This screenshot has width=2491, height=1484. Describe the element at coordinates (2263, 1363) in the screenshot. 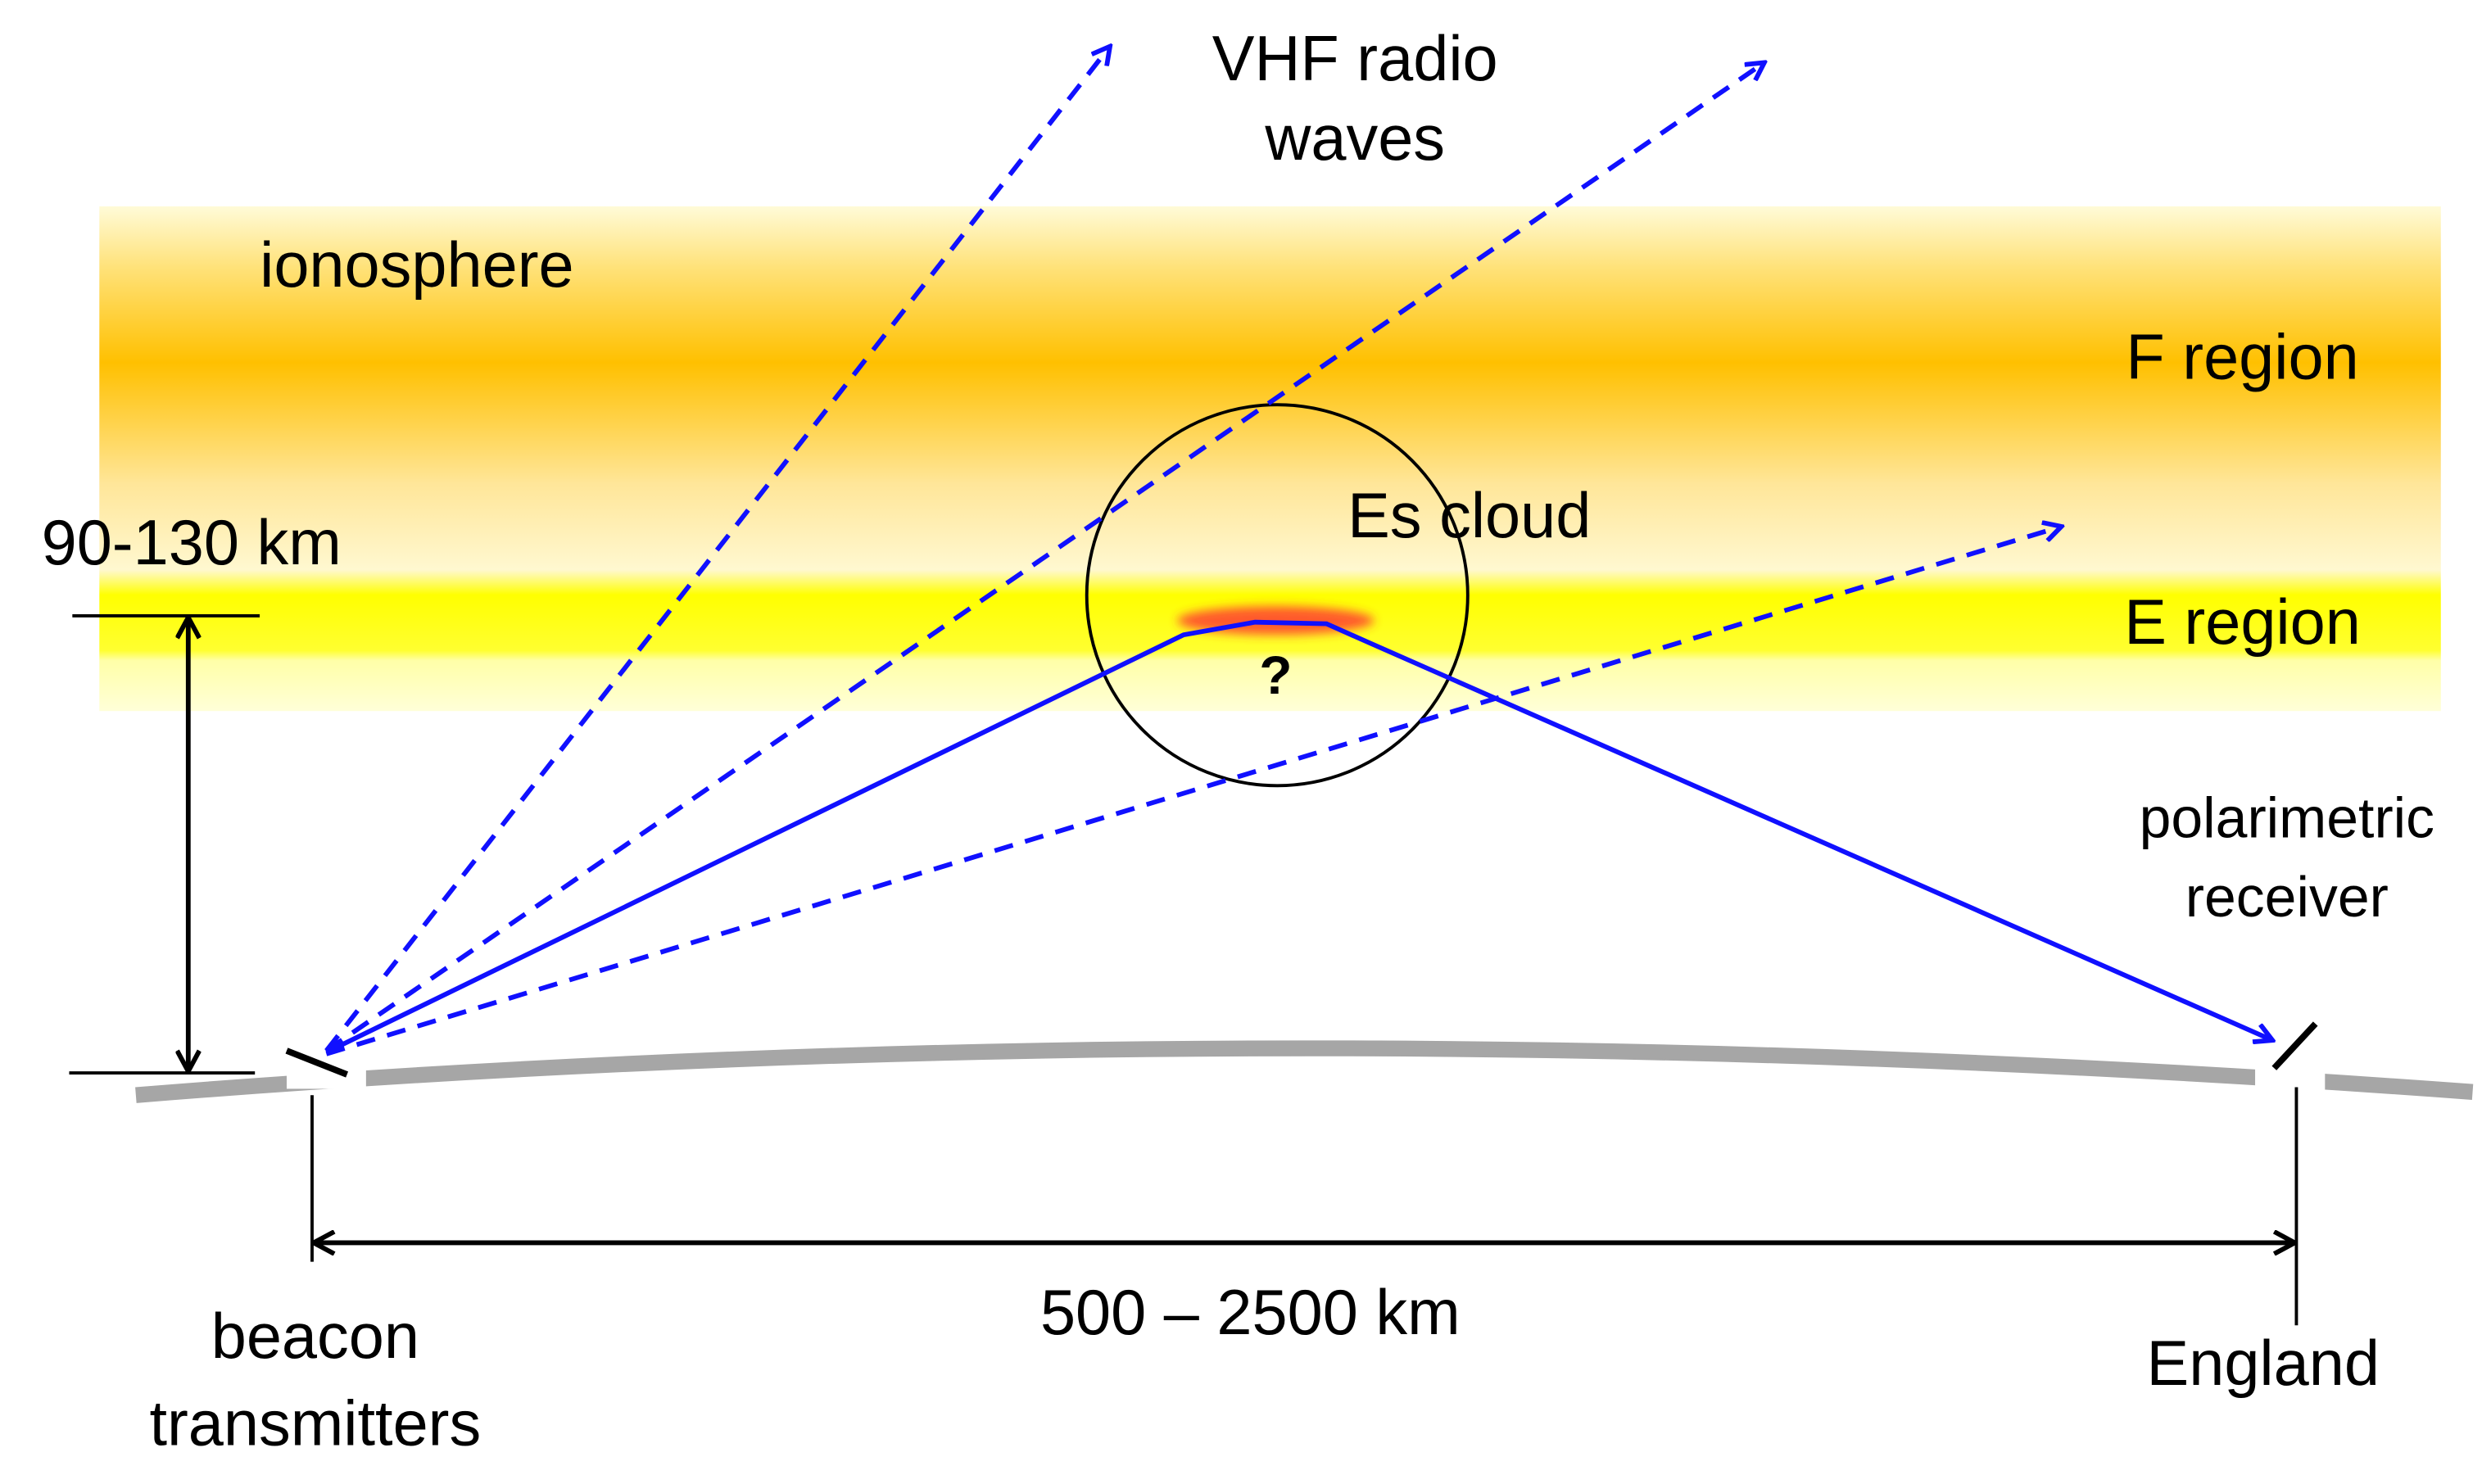

I see `england-label: England` at that location.